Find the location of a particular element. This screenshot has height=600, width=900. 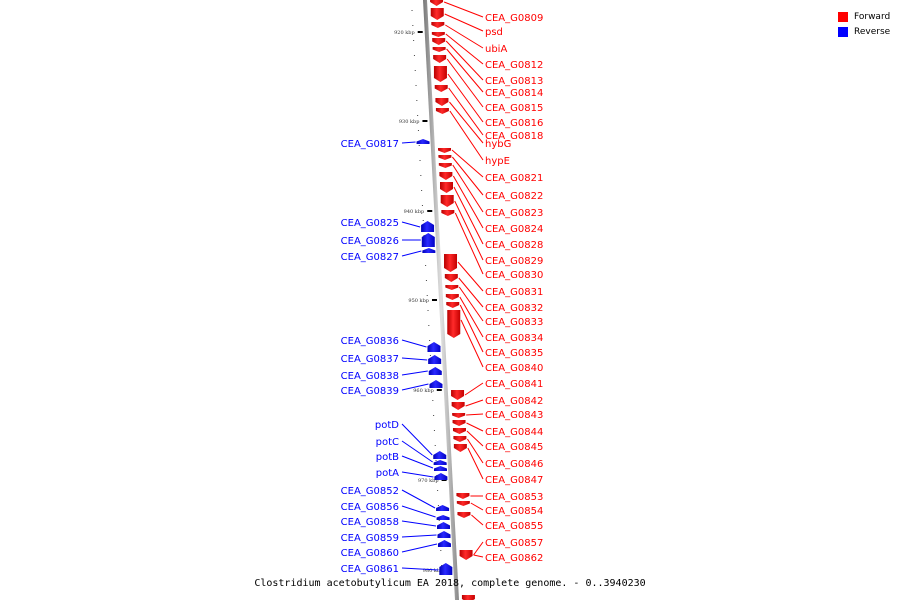

reverse-gene-label: CEA_G0838 is located at coordinates (370, 376).